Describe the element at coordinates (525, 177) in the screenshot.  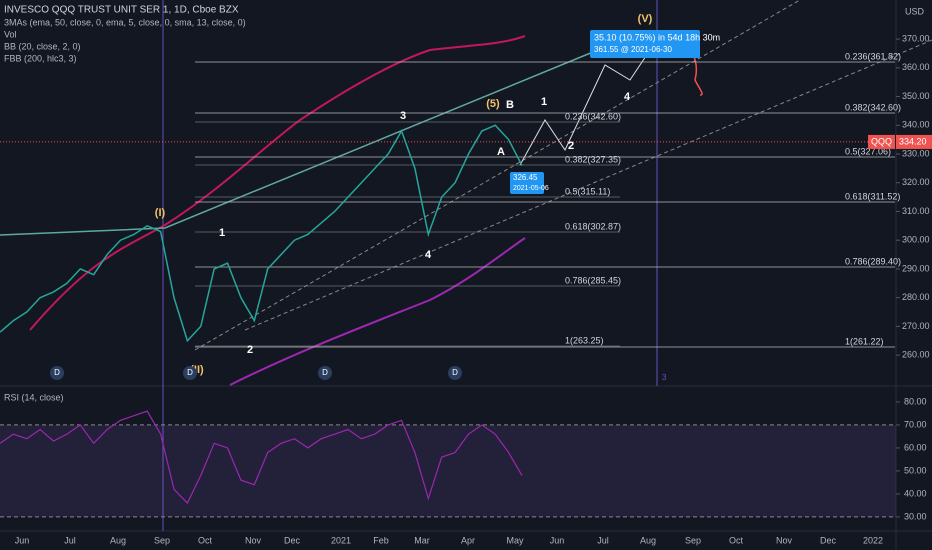
I see `point-price: 326.45` at that location.